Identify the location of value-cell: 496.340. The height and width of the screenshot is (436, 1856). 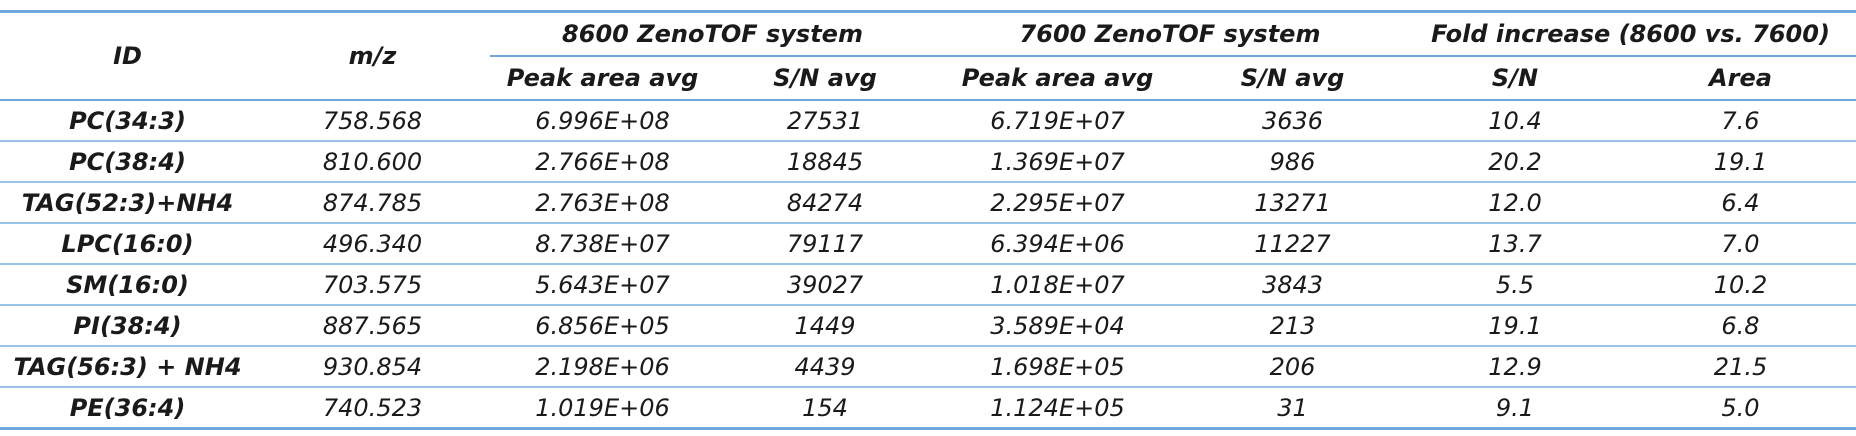
(372, 244).